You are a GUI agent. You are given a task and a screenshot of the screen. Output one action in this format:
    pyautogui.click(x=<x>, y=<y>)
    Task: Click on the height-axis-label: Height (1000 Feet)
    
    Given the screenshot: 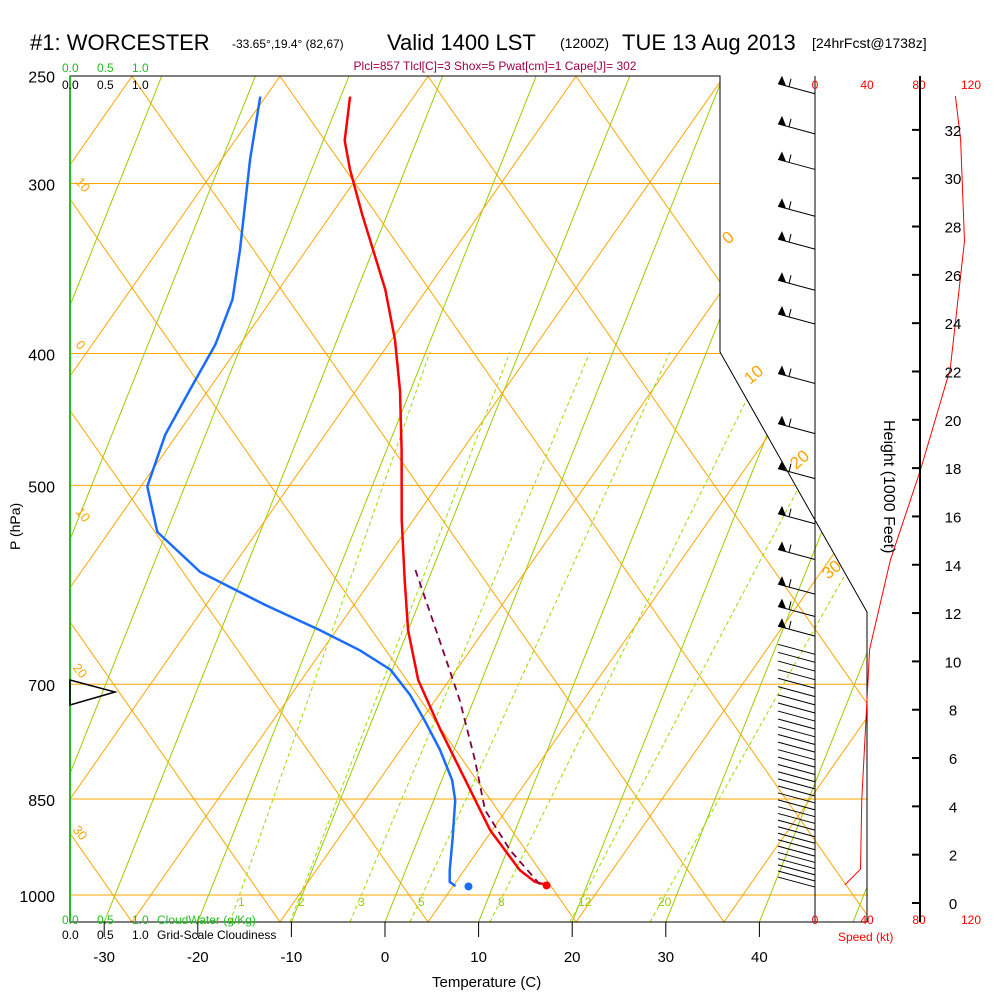 What is the action you would take?
    pyautogui.click(x=888, y=486)
    